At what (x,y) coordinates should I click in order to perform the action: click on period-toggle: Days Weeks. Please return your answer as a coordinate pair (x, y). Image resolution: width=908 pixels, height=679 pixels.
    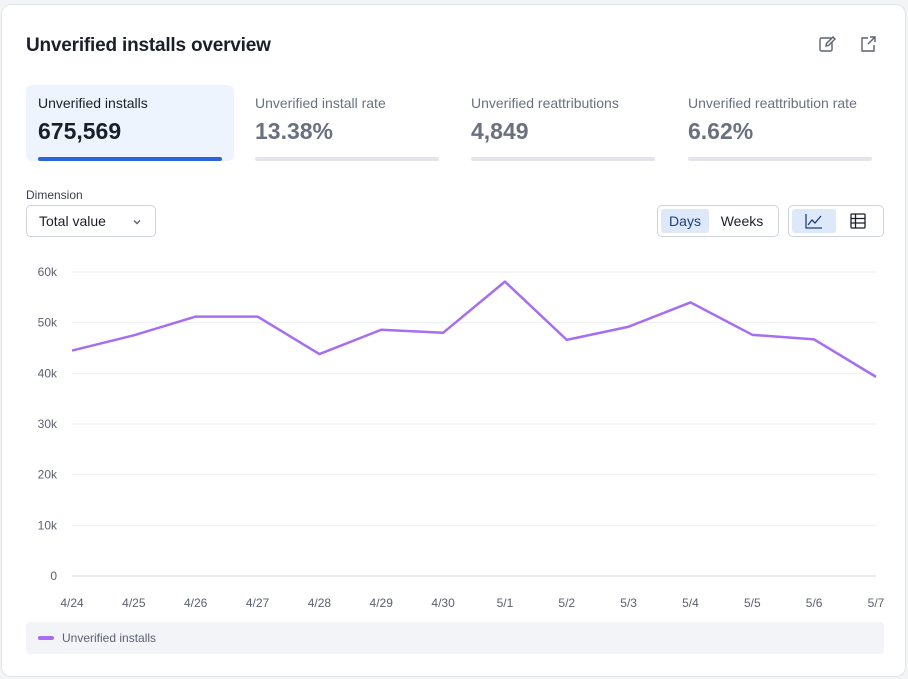
    Looking at the image, I should click on (718, 221).